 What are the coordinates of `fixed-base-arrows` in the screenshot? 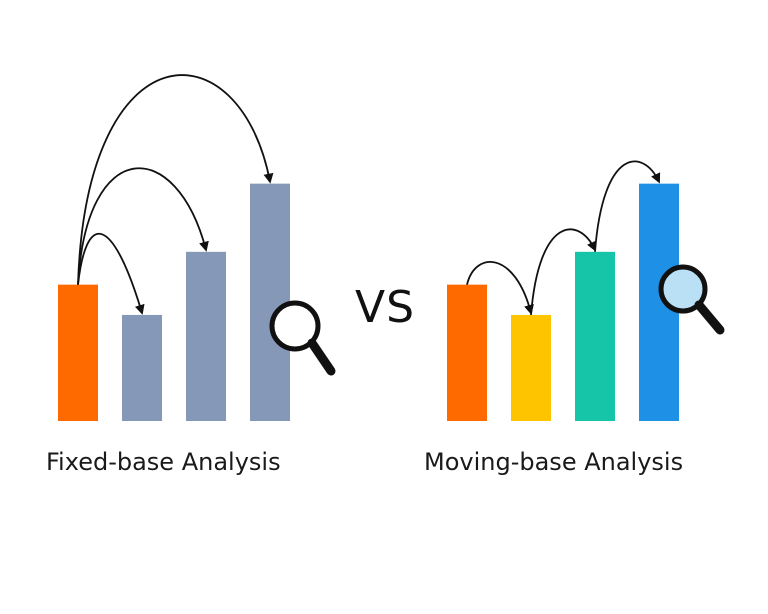 It's located at (175, 194).